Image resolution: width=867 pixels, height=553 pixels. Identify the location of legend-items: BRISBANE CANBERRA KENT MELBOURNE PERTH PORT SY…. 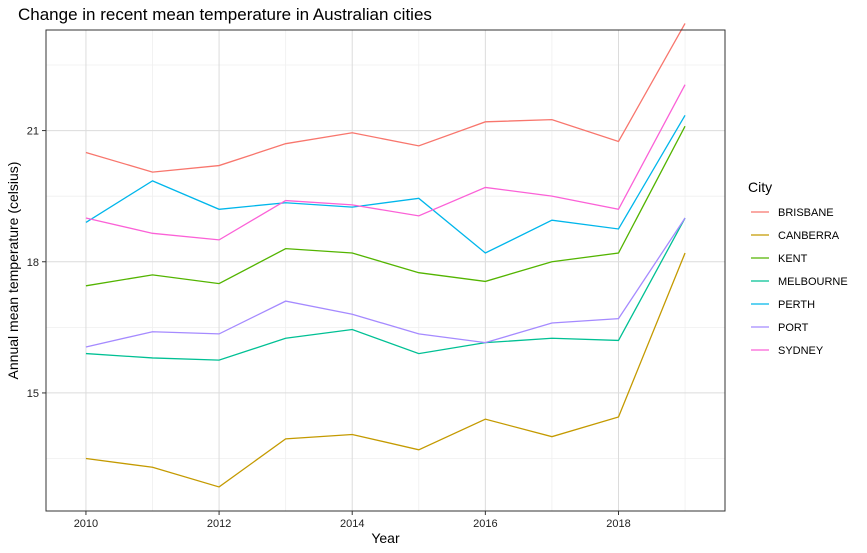
(799, 282).